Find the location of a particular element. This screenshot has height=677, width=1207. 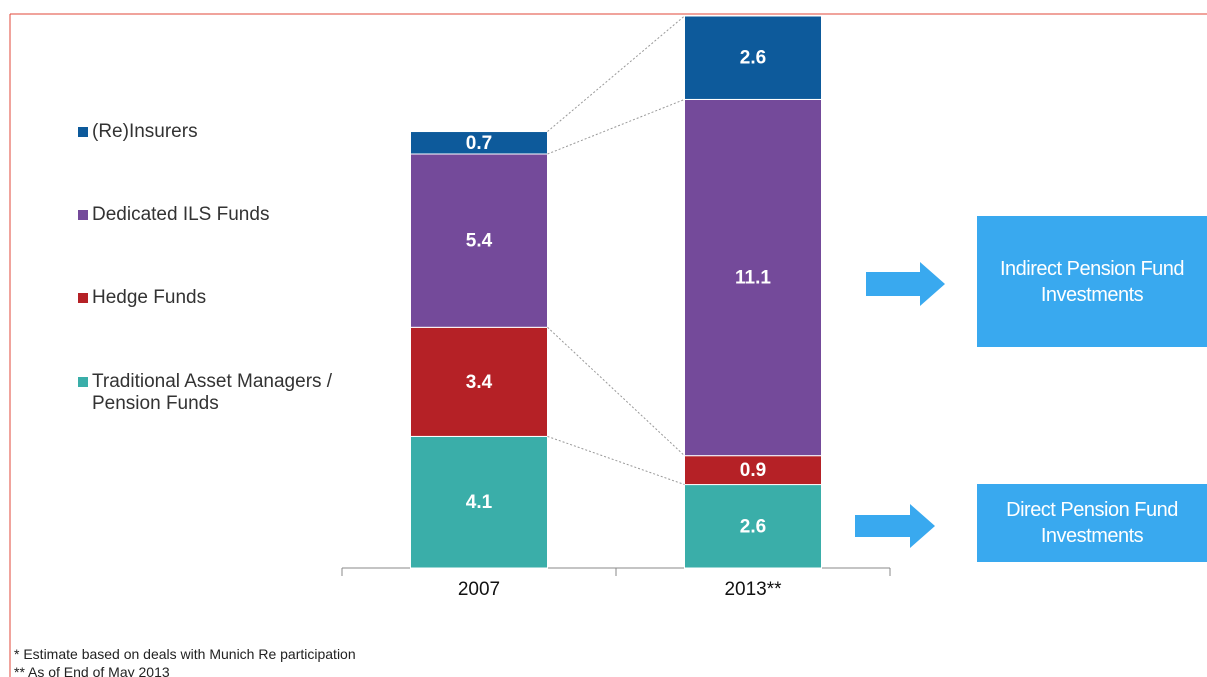

data-label: 0.7 is located at coordinates (479, 143).